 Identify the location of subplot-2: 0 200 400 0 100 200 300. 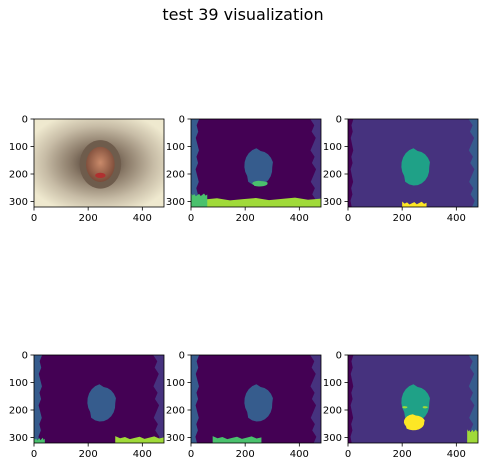
(244, 169).